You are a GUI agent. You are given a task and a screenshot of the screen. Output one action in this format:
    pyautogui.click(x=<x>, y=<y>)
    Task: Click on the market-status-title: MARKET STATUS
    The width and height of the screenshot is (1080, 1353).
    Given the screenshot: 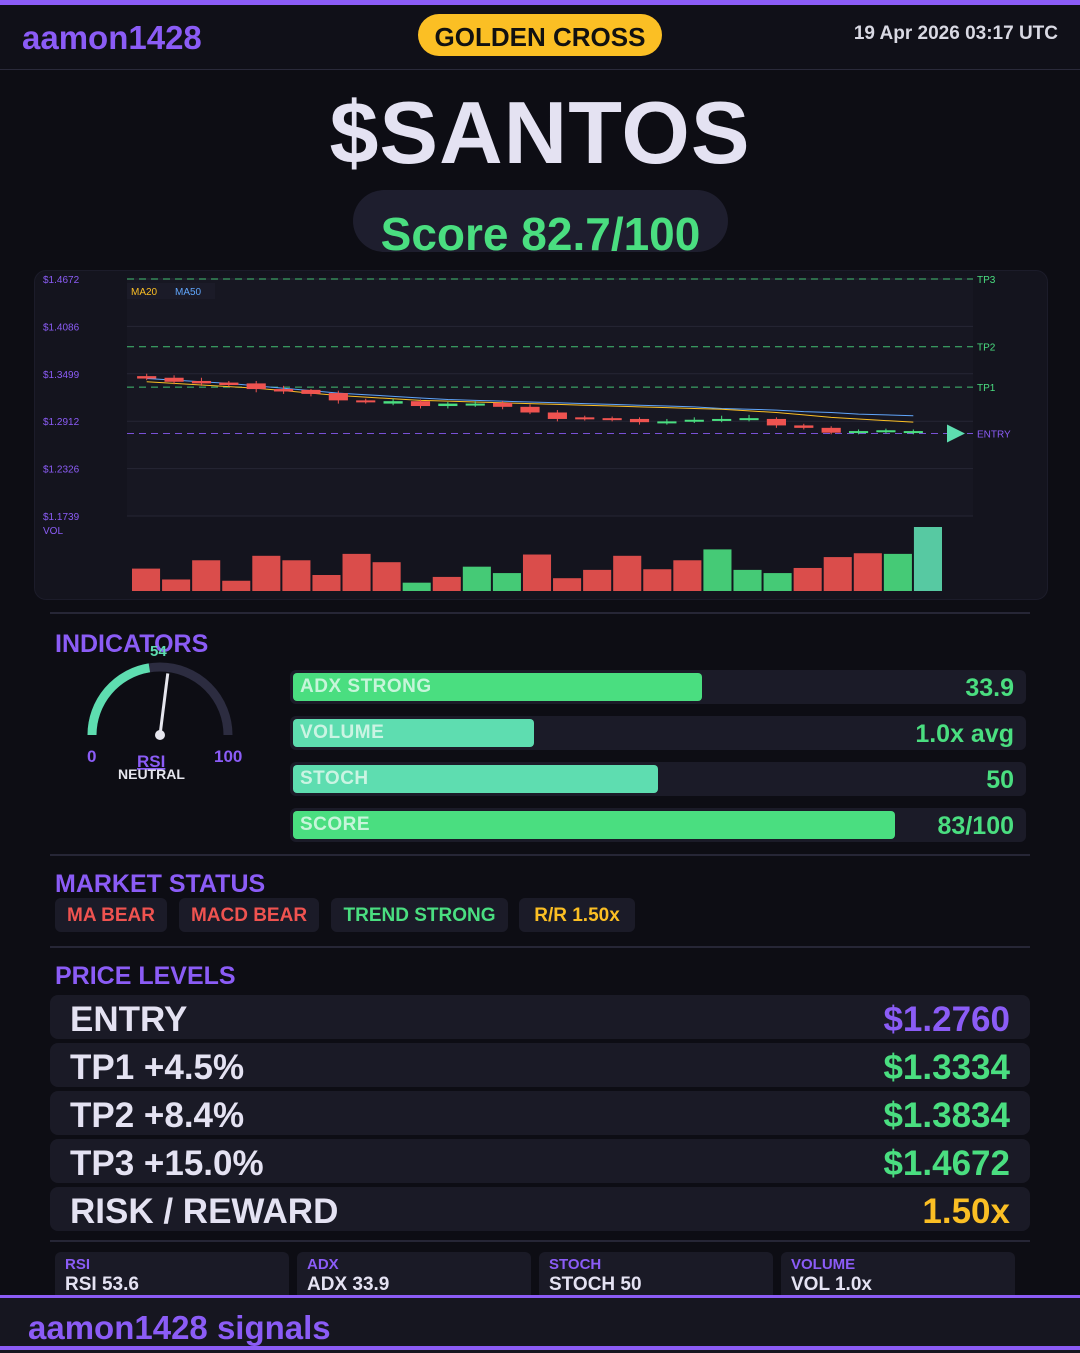 What is the action you would take?
    pyautogui.click(x=160, y=884)
    